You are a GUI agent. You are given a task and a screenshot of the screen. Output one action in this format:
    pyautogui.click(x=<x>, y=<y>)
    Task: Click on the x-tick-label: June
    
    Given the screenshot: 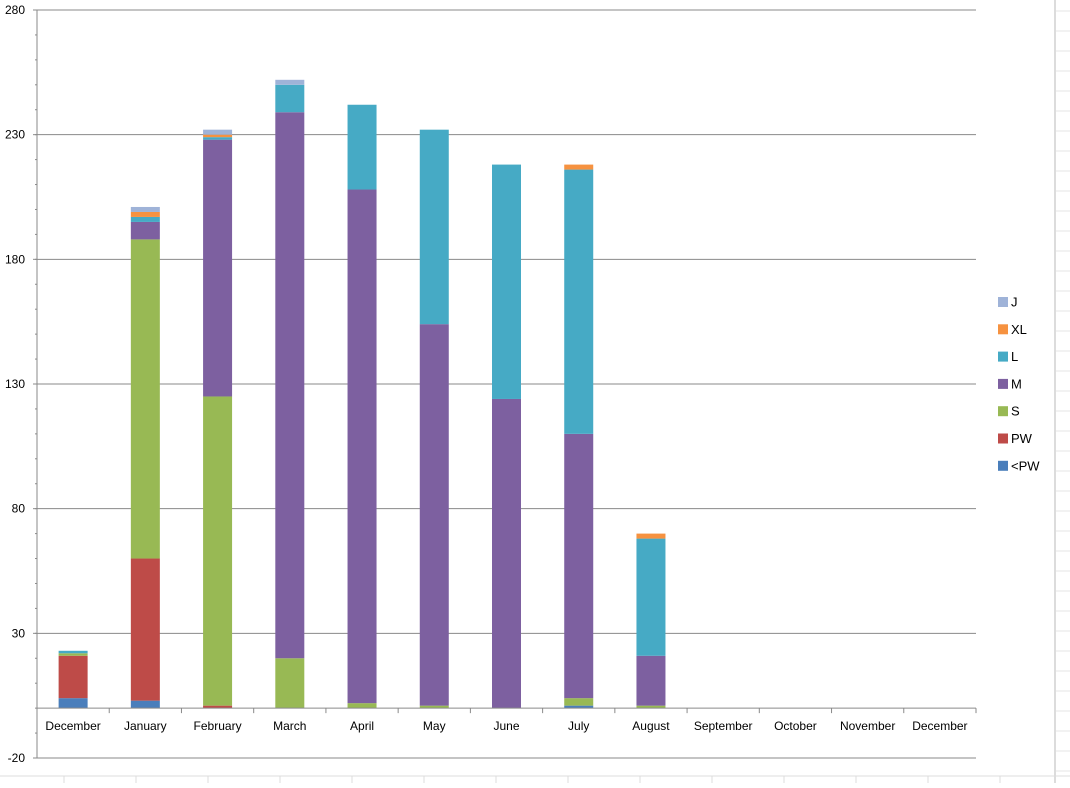 What is the action you would take?
    pyautogui.click(x=506, y=726)
    